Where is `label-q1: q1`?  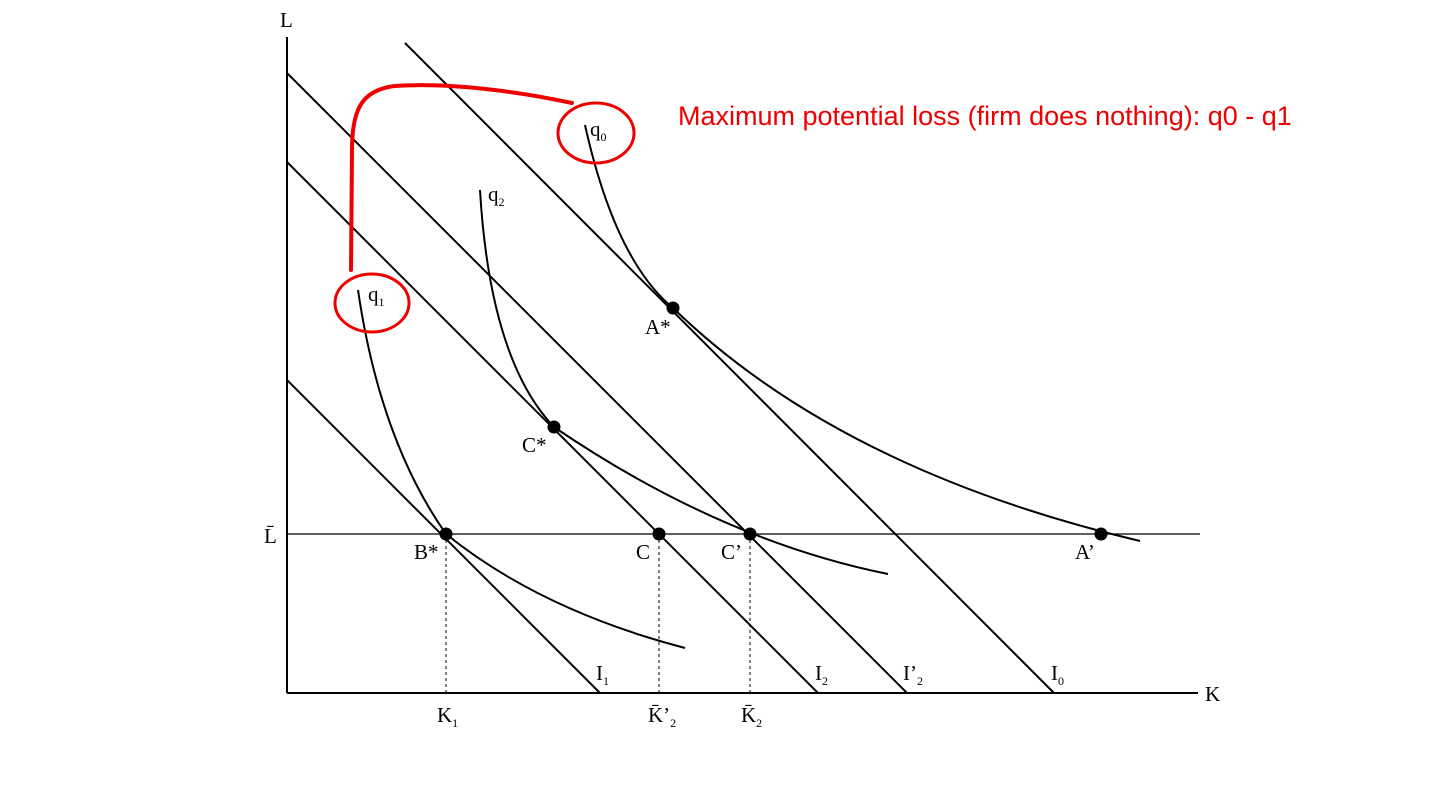
label-q1: q1 is located at coordinates (376, 295).